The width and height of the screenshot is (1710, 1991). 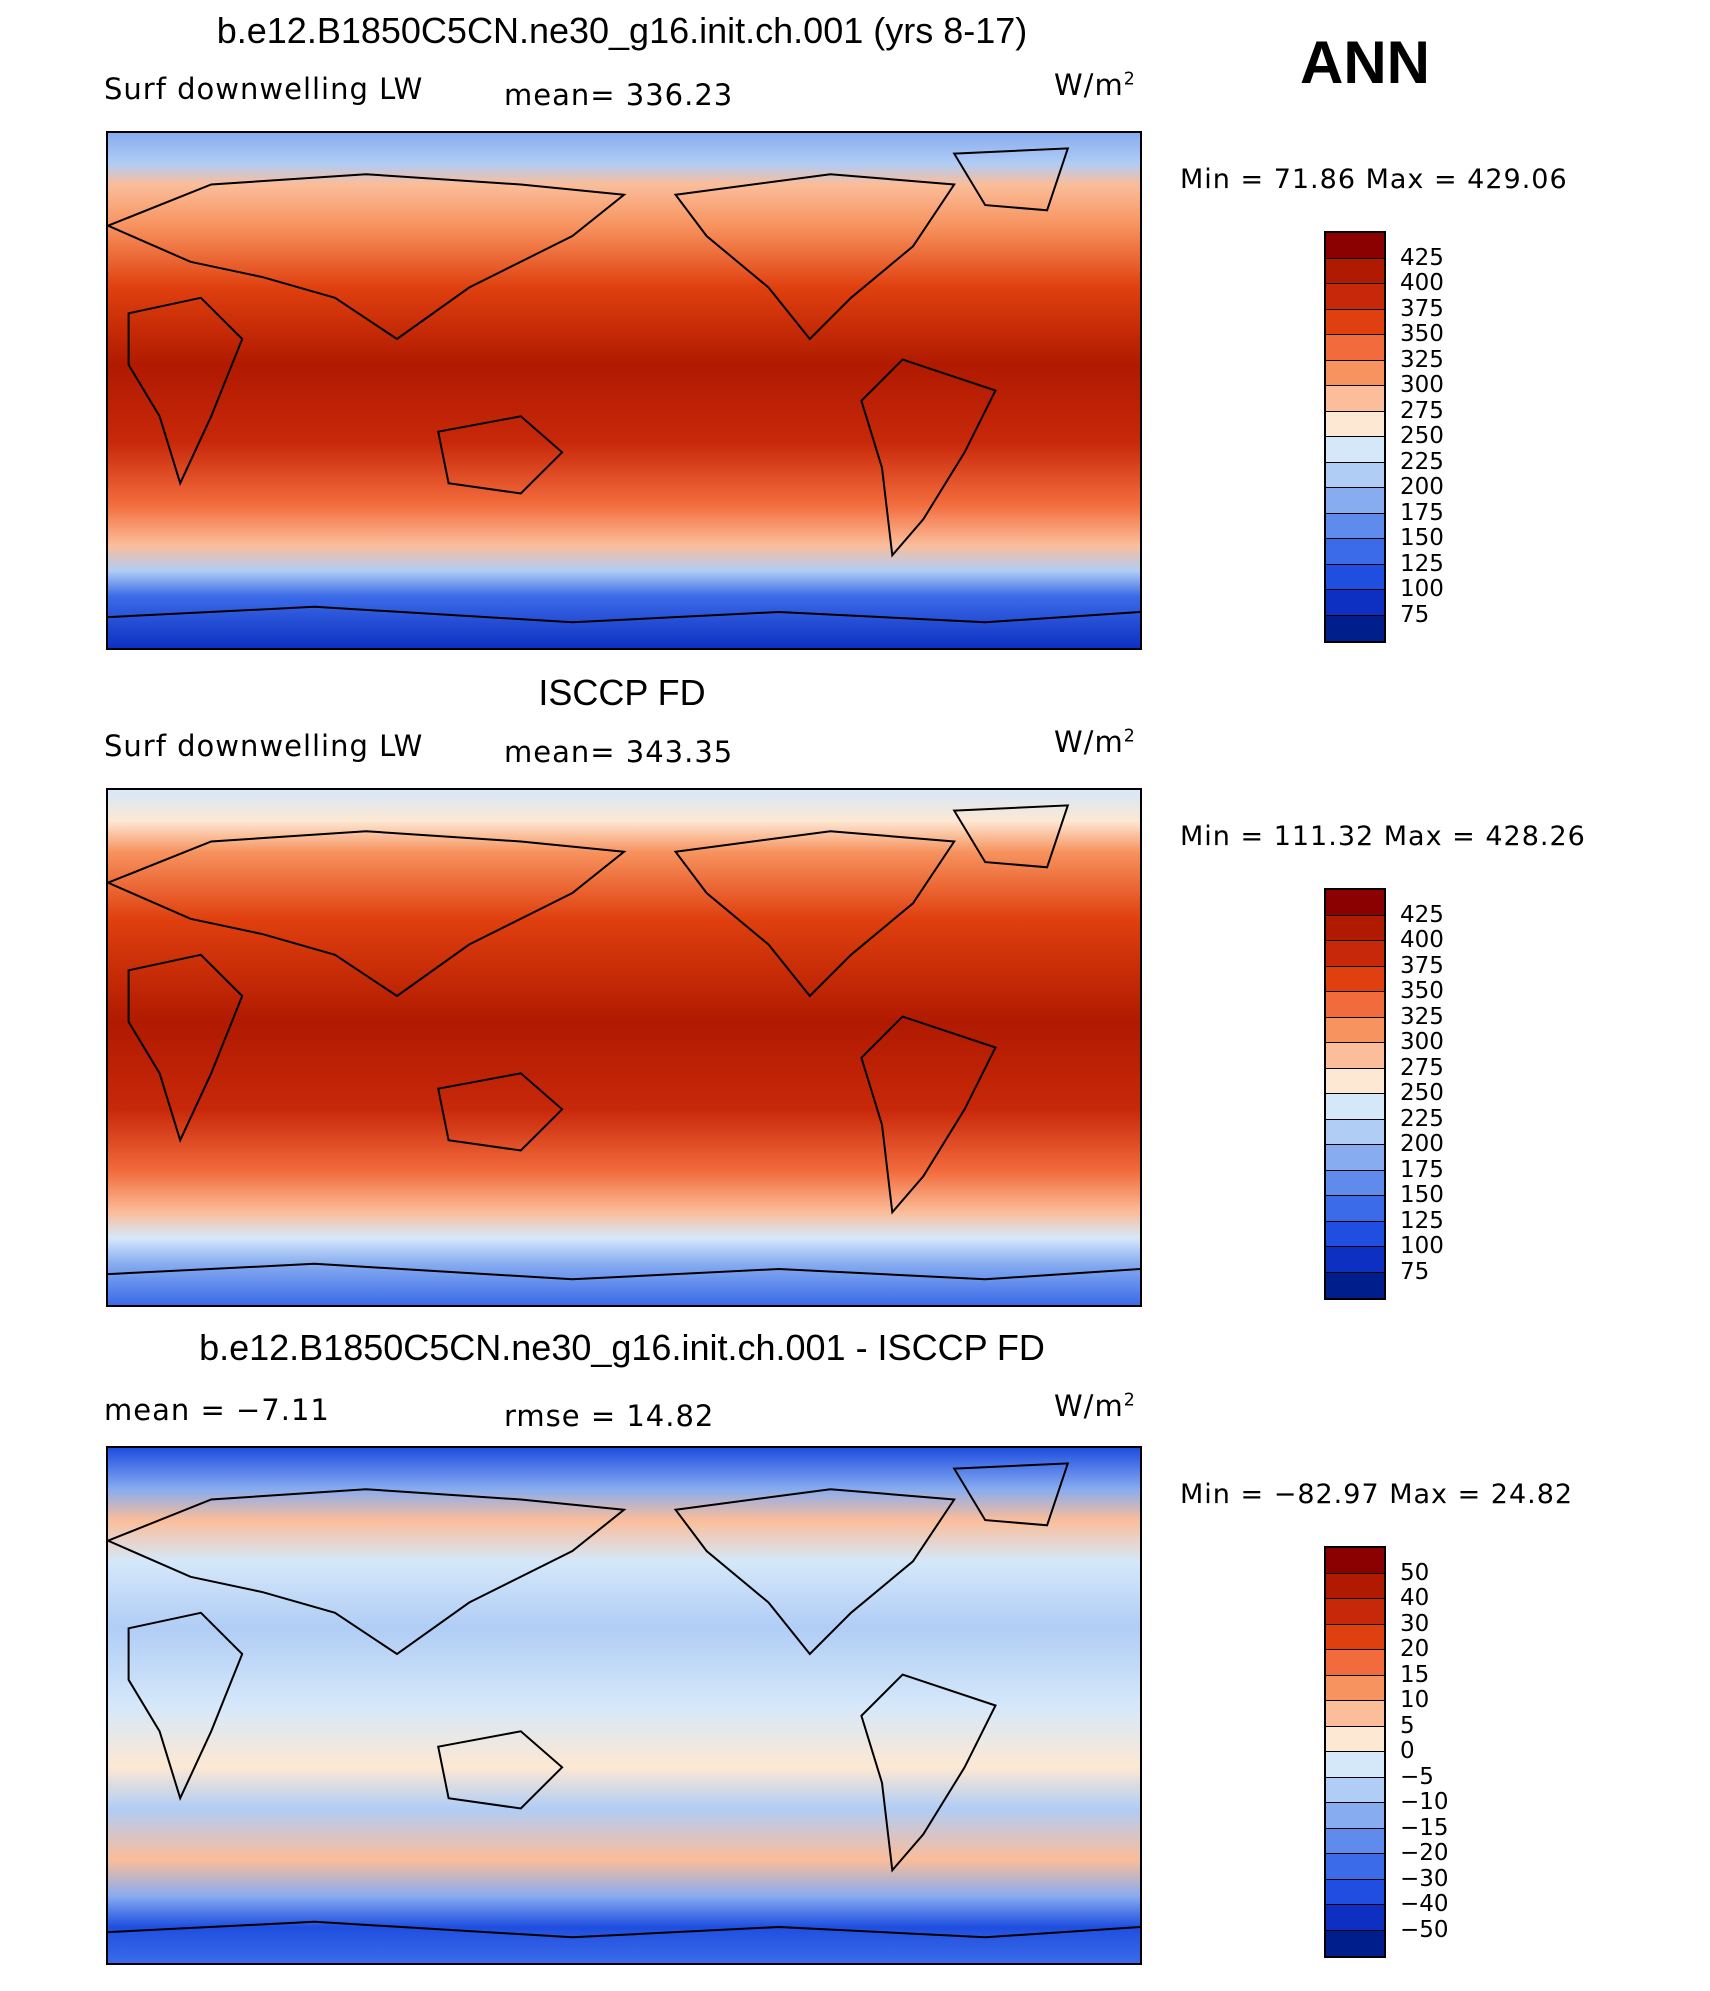 I want to click on colorbar-tick-label: 20, so click(x=1415, y=1649).